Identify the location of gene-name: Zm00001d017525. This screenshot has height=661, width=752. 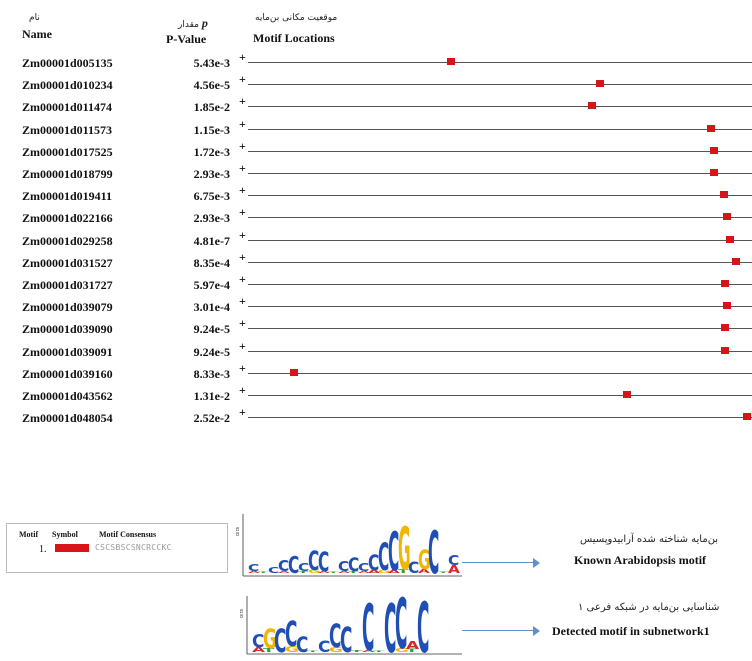
(67, 152).